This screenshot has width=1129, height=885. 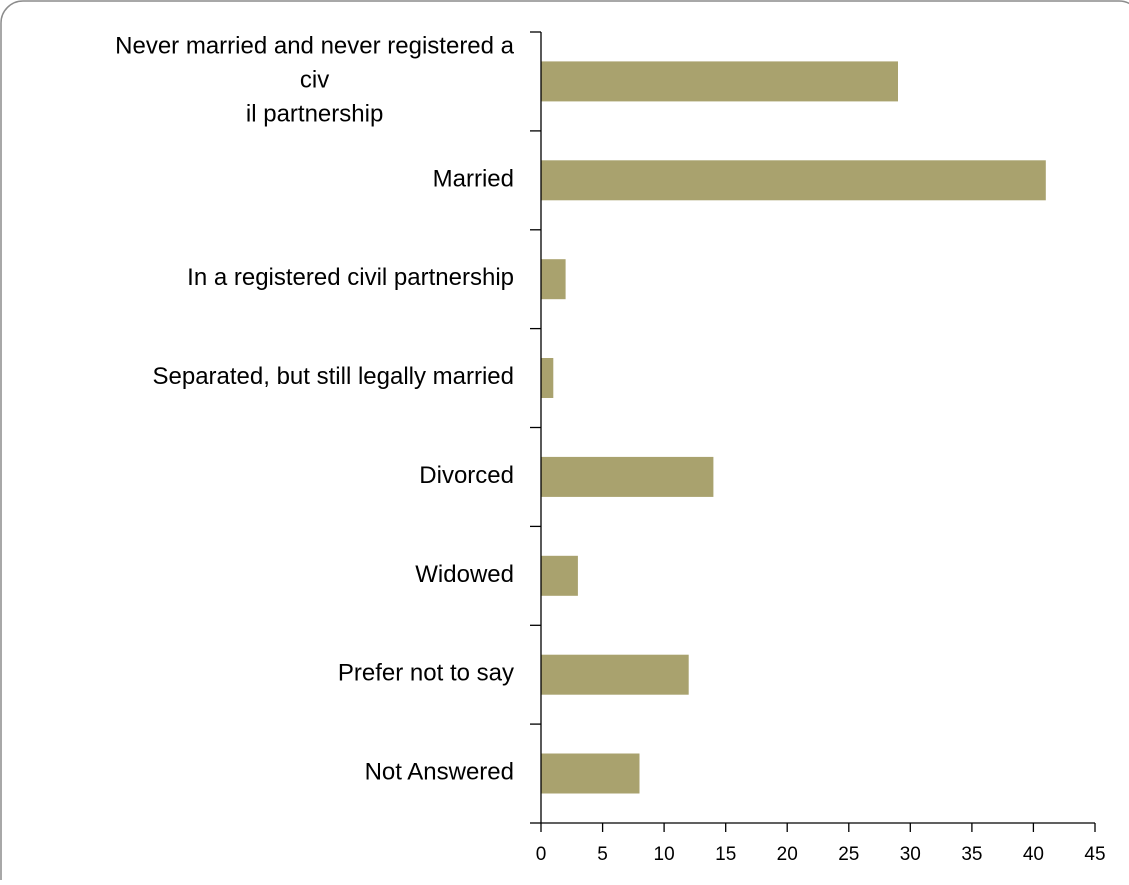 I want to click on category-label-line: civ, so click(x=314, y=80).